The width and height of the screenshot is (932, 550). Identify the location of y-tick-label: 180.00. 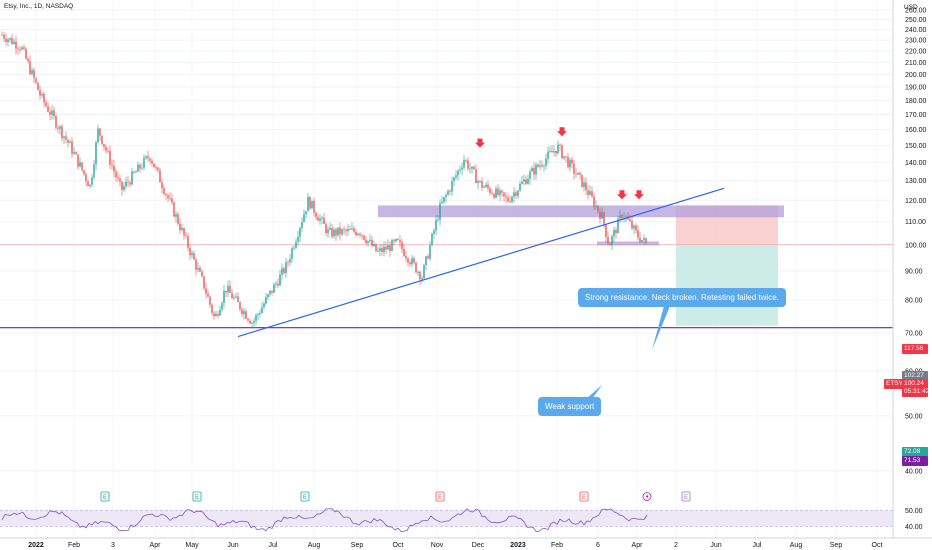
(916, 101).